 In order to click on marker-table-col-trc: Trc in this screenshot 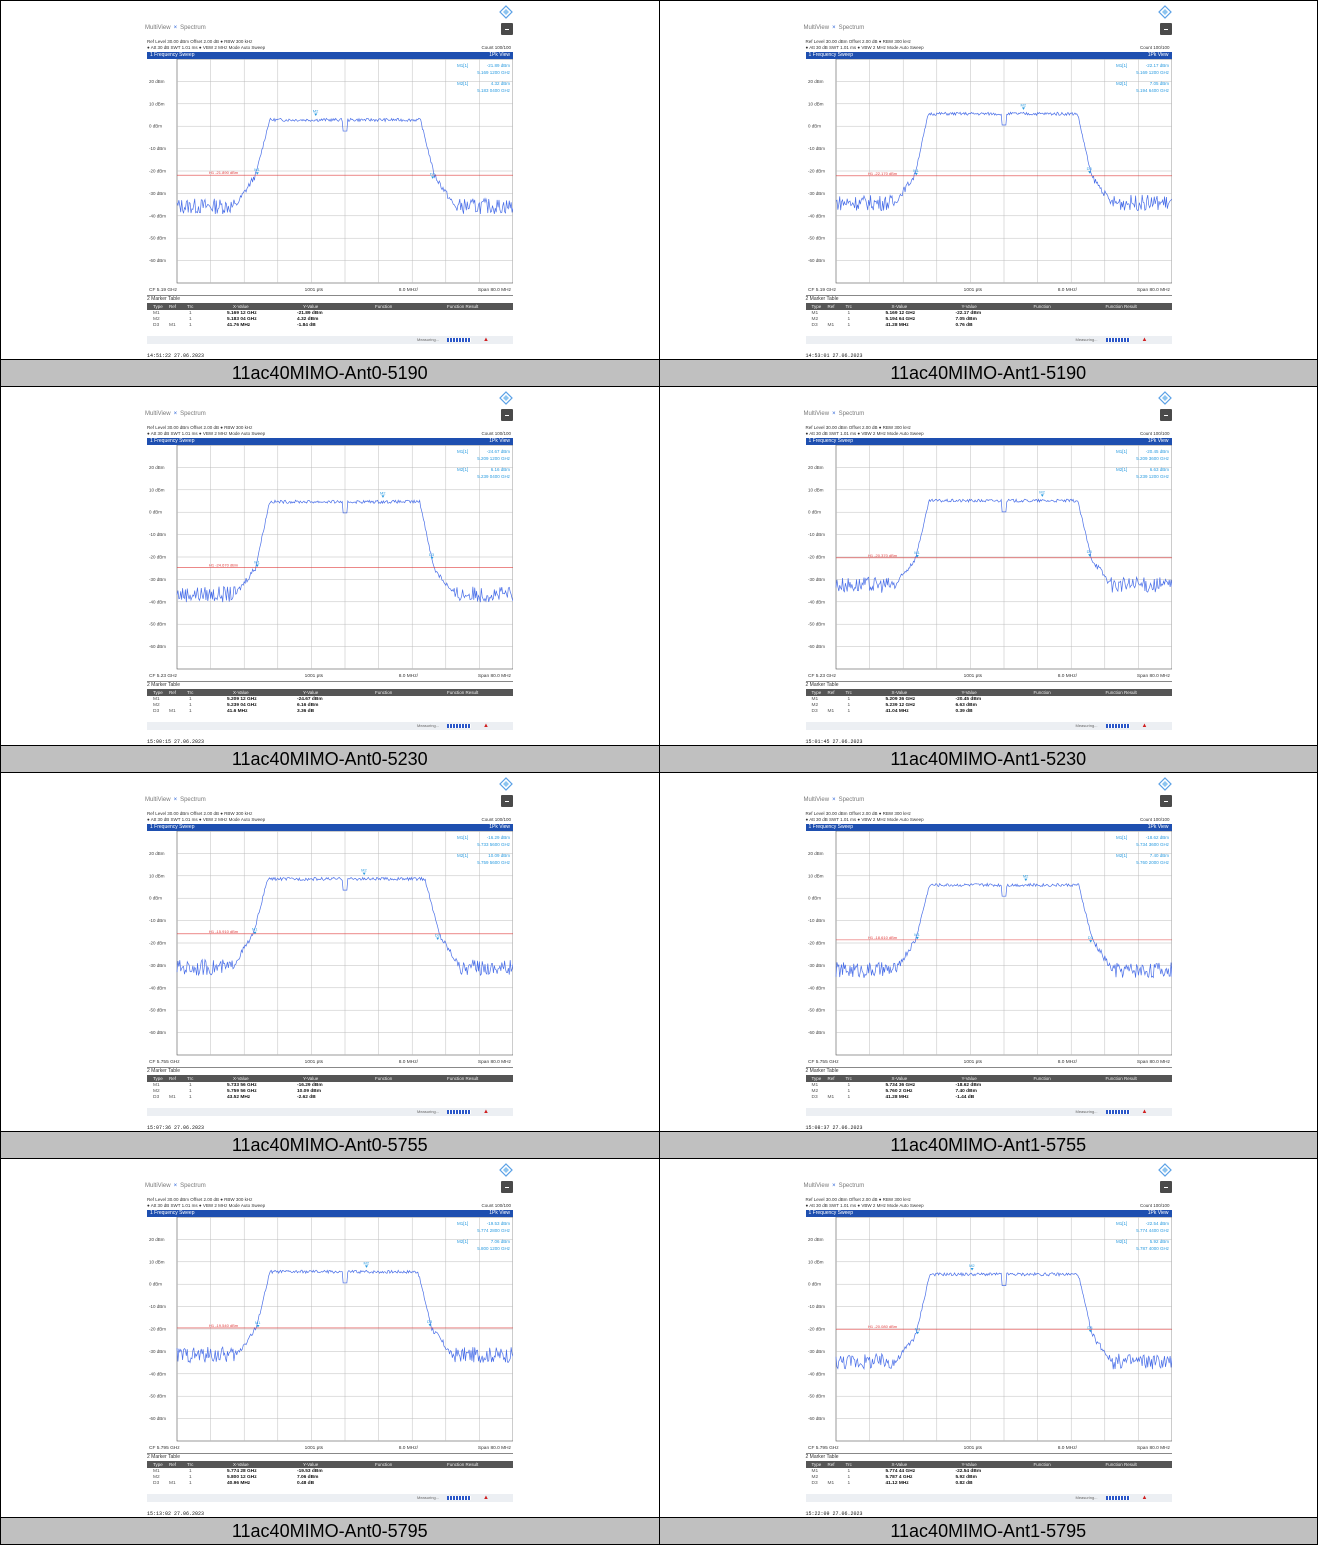, I will do `click(190, 1078)`.